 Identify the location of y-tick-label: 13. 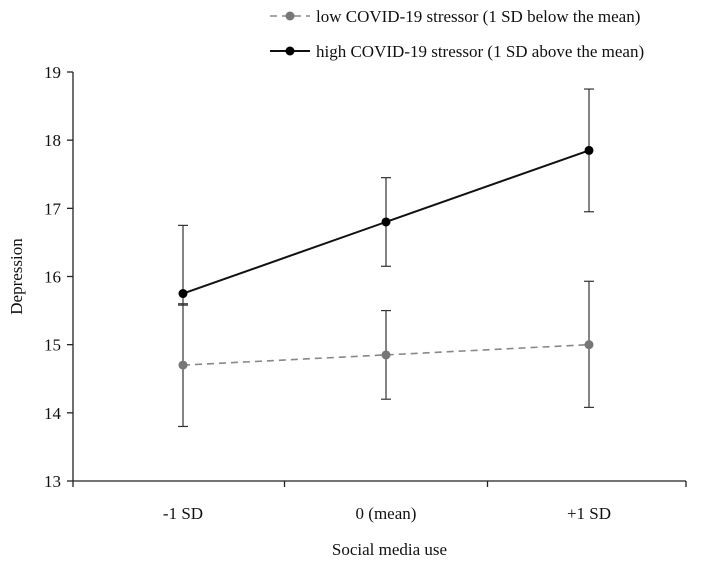
(52, 481).